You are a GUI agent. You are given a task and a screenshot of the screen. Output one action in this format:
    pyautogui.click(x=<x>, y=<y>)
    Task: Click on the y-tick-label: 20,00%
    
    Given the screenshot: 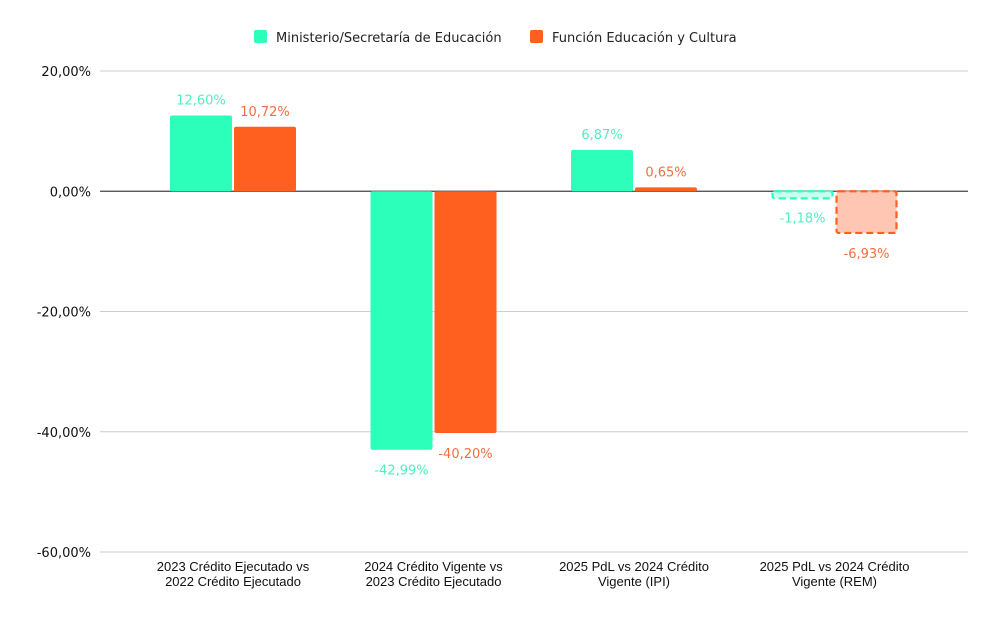 What is the action you would take?
    pyautogui.click(x=66, y=72)
    